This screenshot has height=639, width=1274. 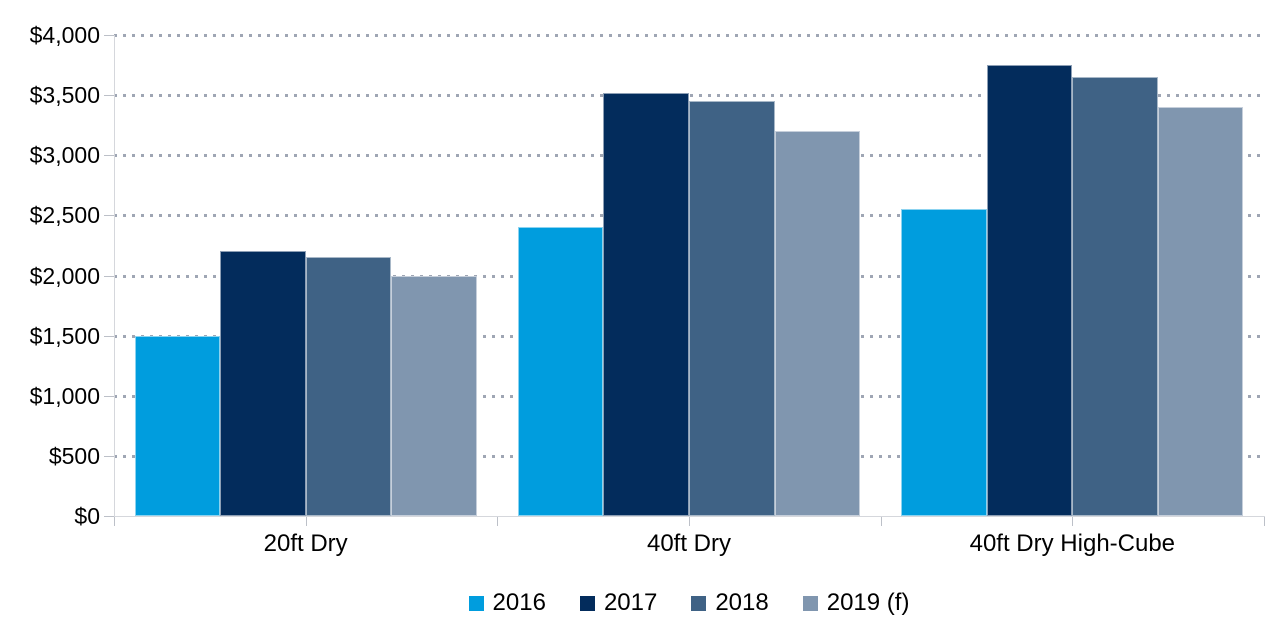 What do you see at coordinates (944, 362) in the screenshot?
I see `bar-2016-40ft-dry-high-cube` at bounding box center [944, 362].